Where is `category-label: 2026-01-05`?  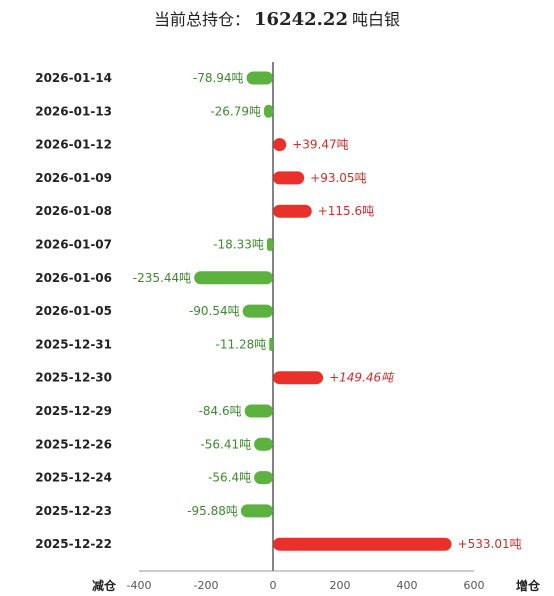 category-label: 2026-01-05 is located at coordinates (73, 311).